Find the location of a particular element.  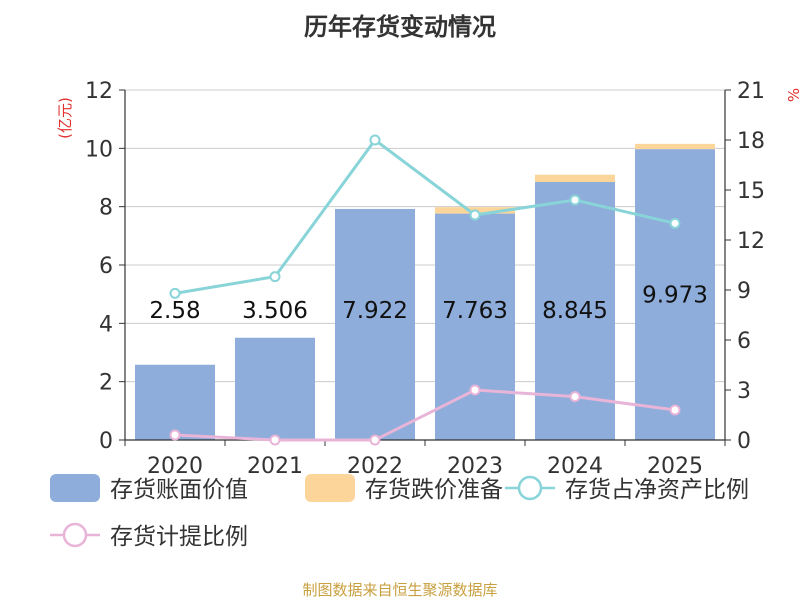

bar-value-label: 7.763 is located at coordinates (475, 311).